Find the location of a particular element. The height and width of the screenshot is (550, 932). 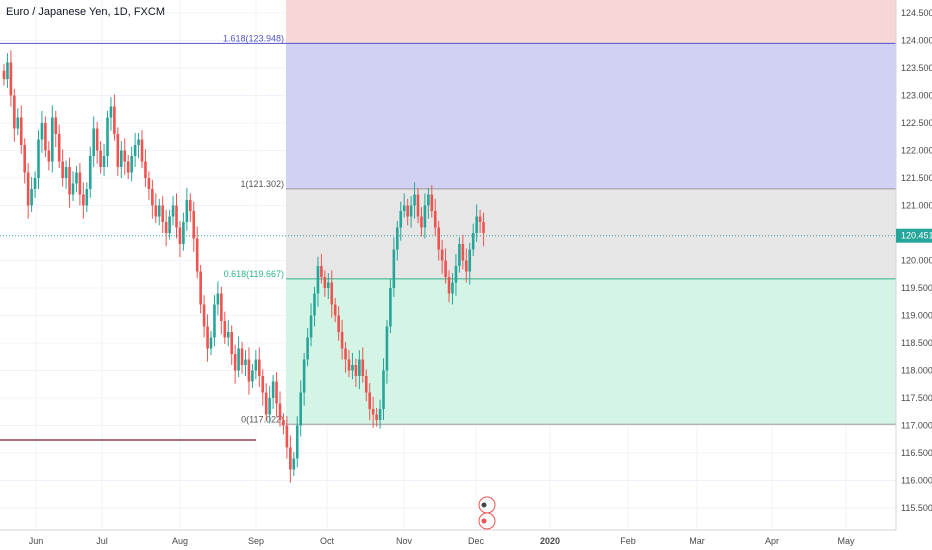

time-axis: Jun Jul Aug Sep Oct Nov Dec 2020 Feb Mar Apr May is located at coordinates (448, 537).